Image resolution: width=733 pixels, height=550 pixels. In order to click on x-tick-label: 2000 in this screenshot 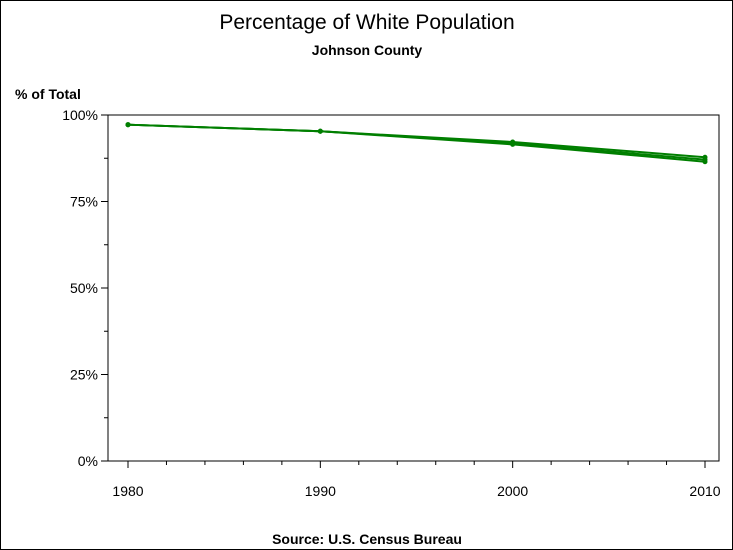, I will do `click(512, 491)`.